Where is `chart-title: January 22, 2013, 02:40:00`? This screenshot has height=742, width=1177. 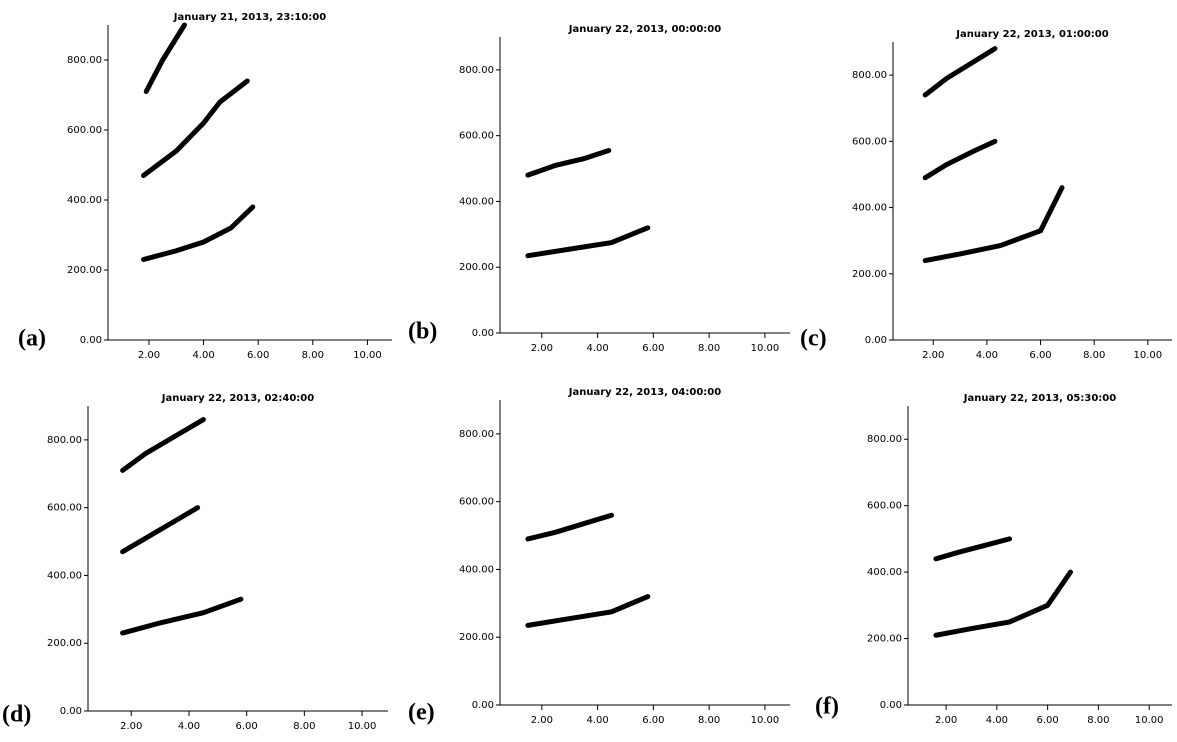 chart-title: January 22, 2013, 02:40:00 is located at coordinates (237, 398).